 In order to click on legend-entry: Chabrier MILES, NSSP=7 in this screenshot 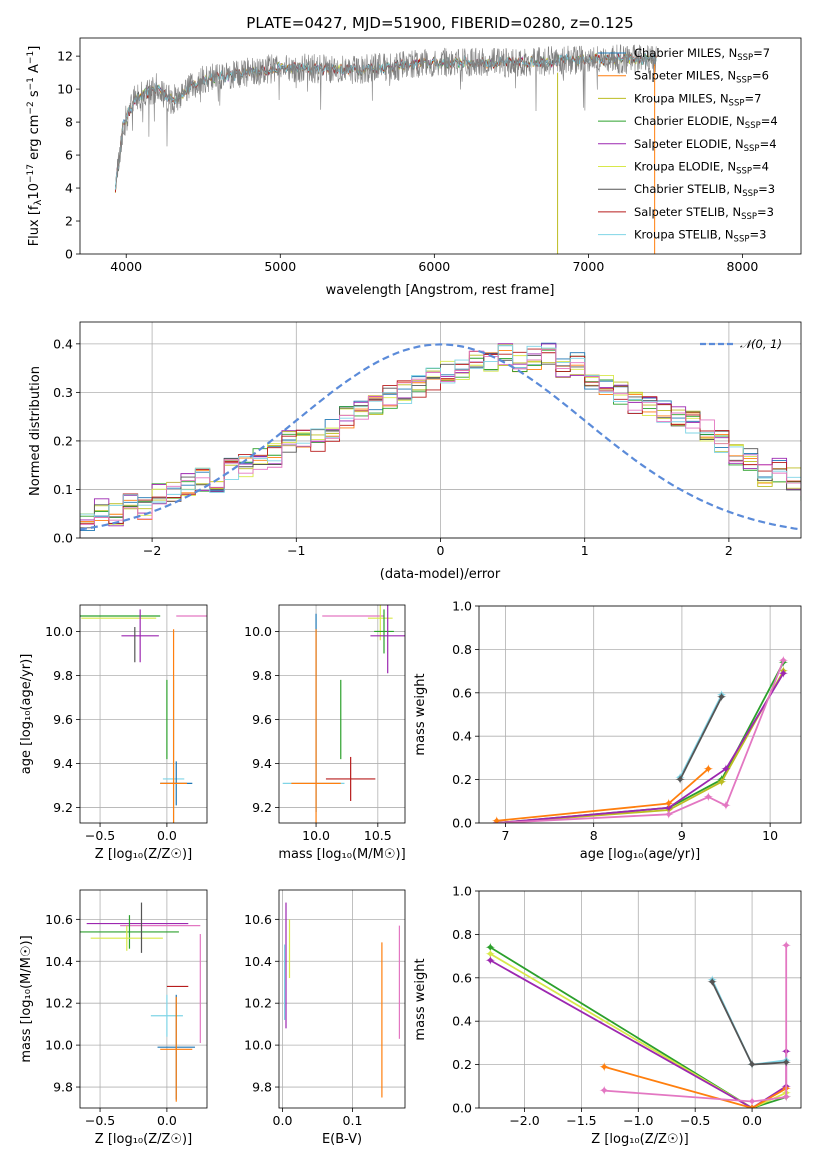, I will do `click(702, 54)`.